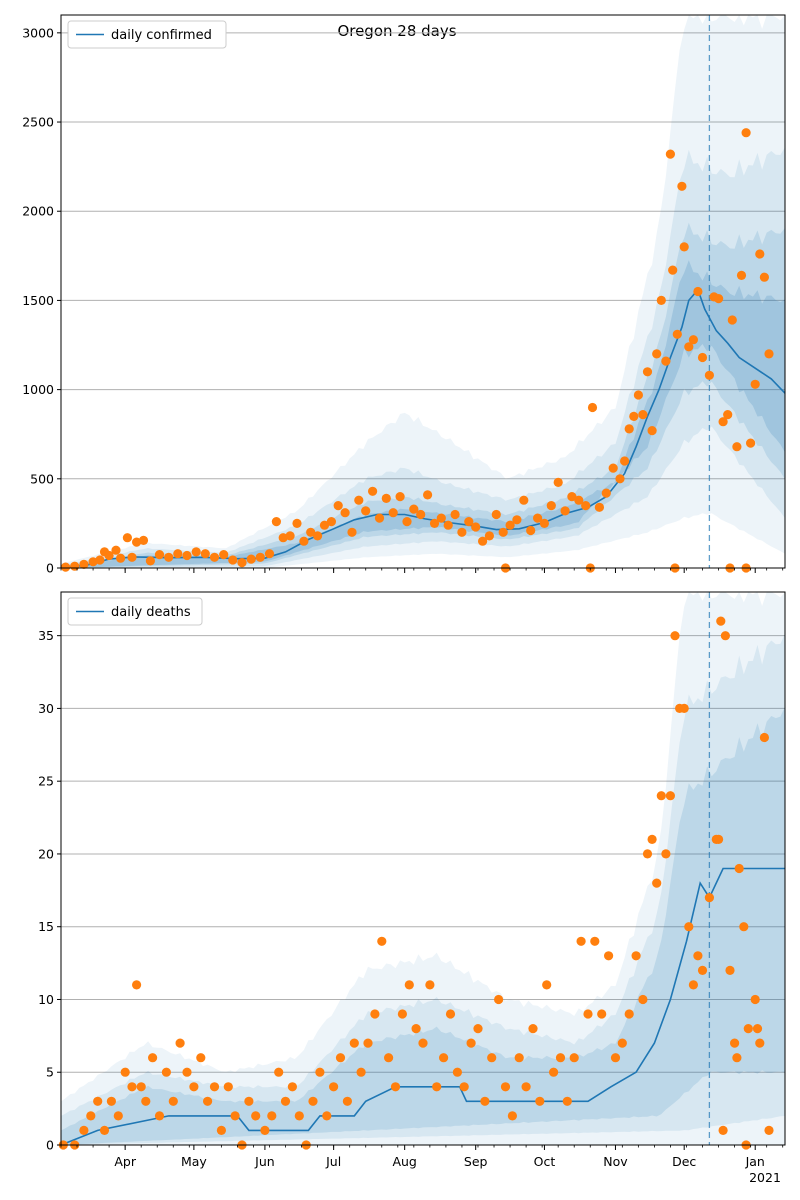 This screenshot has width=800, height=1200. What do you see at coordinates (264, 1161) in the screenshot?
I see `x-tick-label: Jun` at bounding box center [264, 1161].